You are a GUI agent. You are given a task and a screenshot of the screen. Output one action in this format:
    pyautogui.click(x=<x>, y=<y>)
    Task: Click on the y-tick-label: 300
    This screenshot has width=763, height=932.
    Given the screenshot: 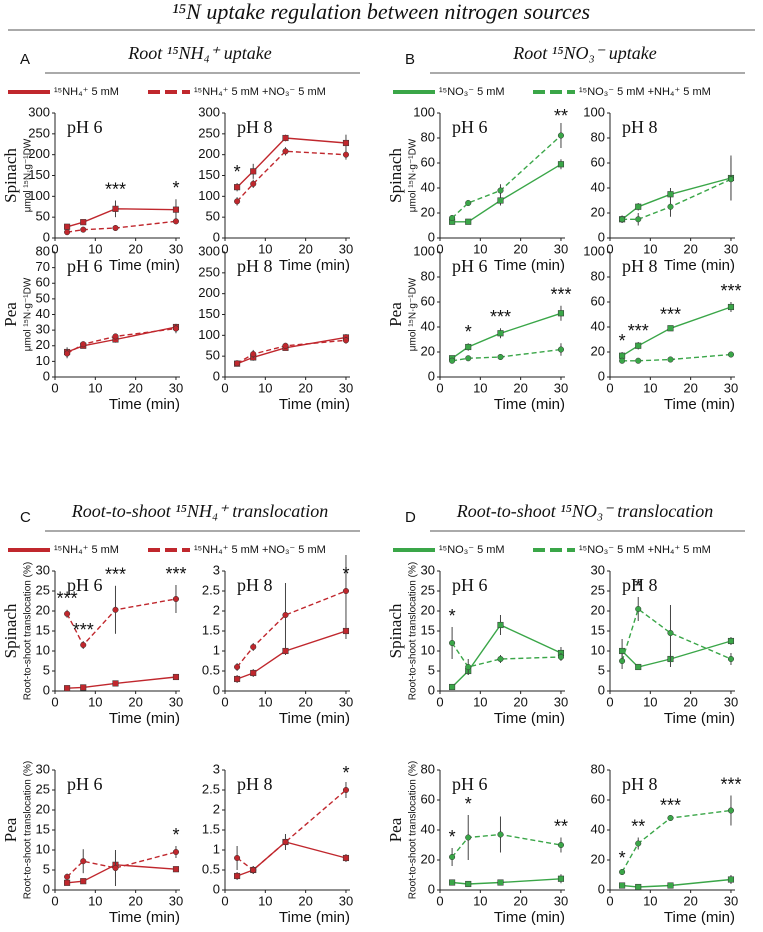 What is the action you would take?
    pyautogui.click(x=209, y=111)
    